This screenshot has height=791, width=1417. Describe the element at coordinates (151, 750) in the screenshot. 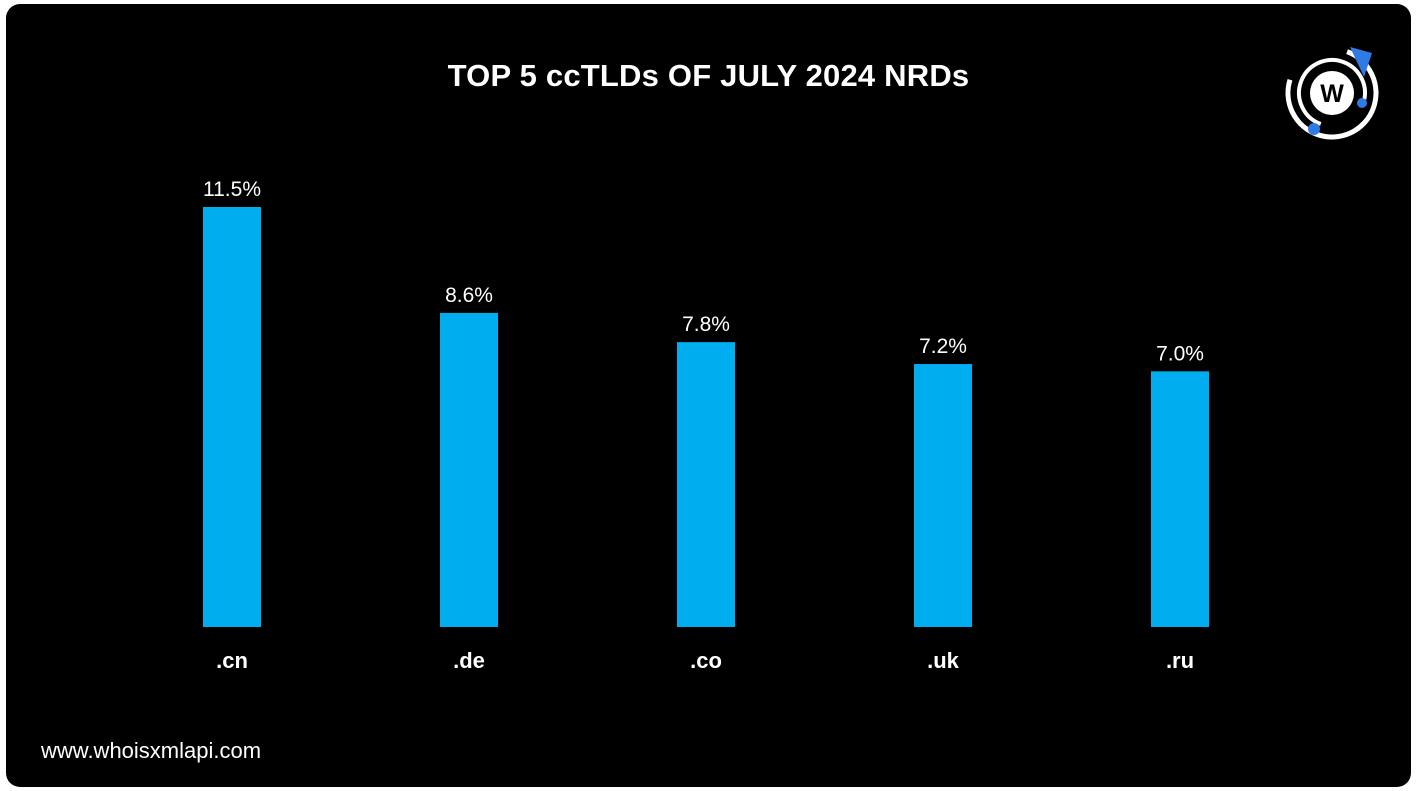

I see `website-url: www.whoisxmlapi.com` at that location.